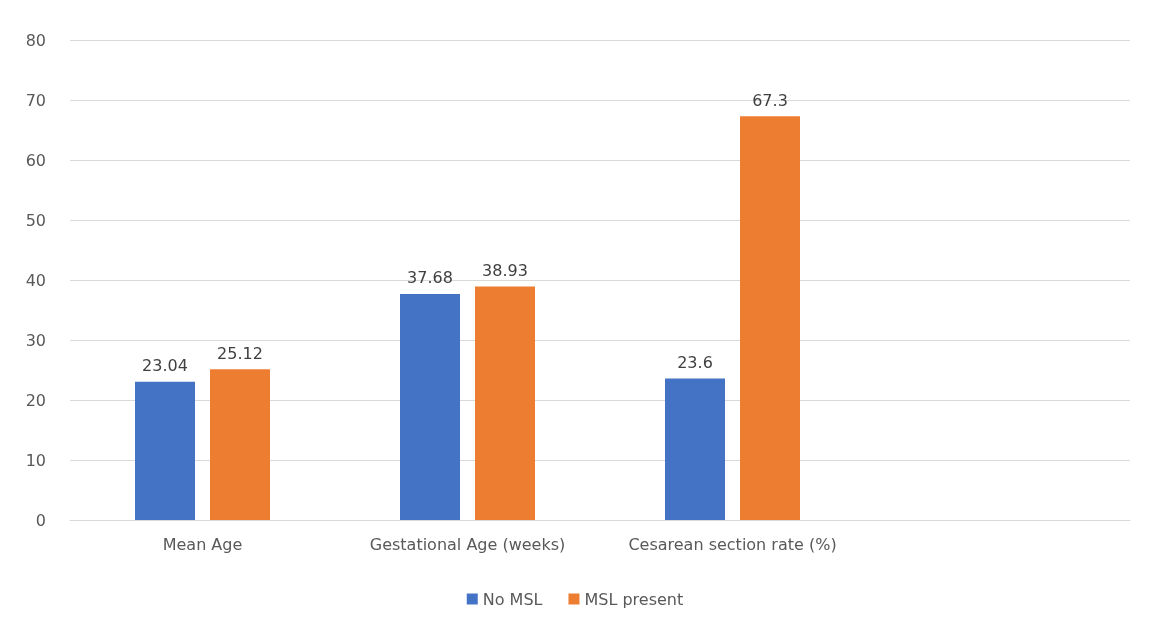  What do you see at coordinates (165, 366) in the screenshot?
I see `data-label: 23.04` at bounding box center [165, 366].